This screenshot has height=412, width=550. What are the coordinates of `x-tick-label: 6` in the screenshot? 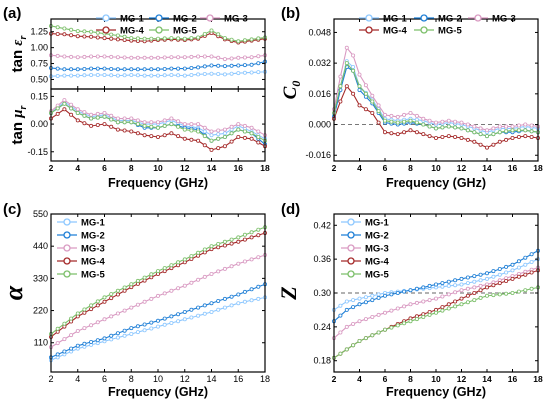 It's located at (385, 379).